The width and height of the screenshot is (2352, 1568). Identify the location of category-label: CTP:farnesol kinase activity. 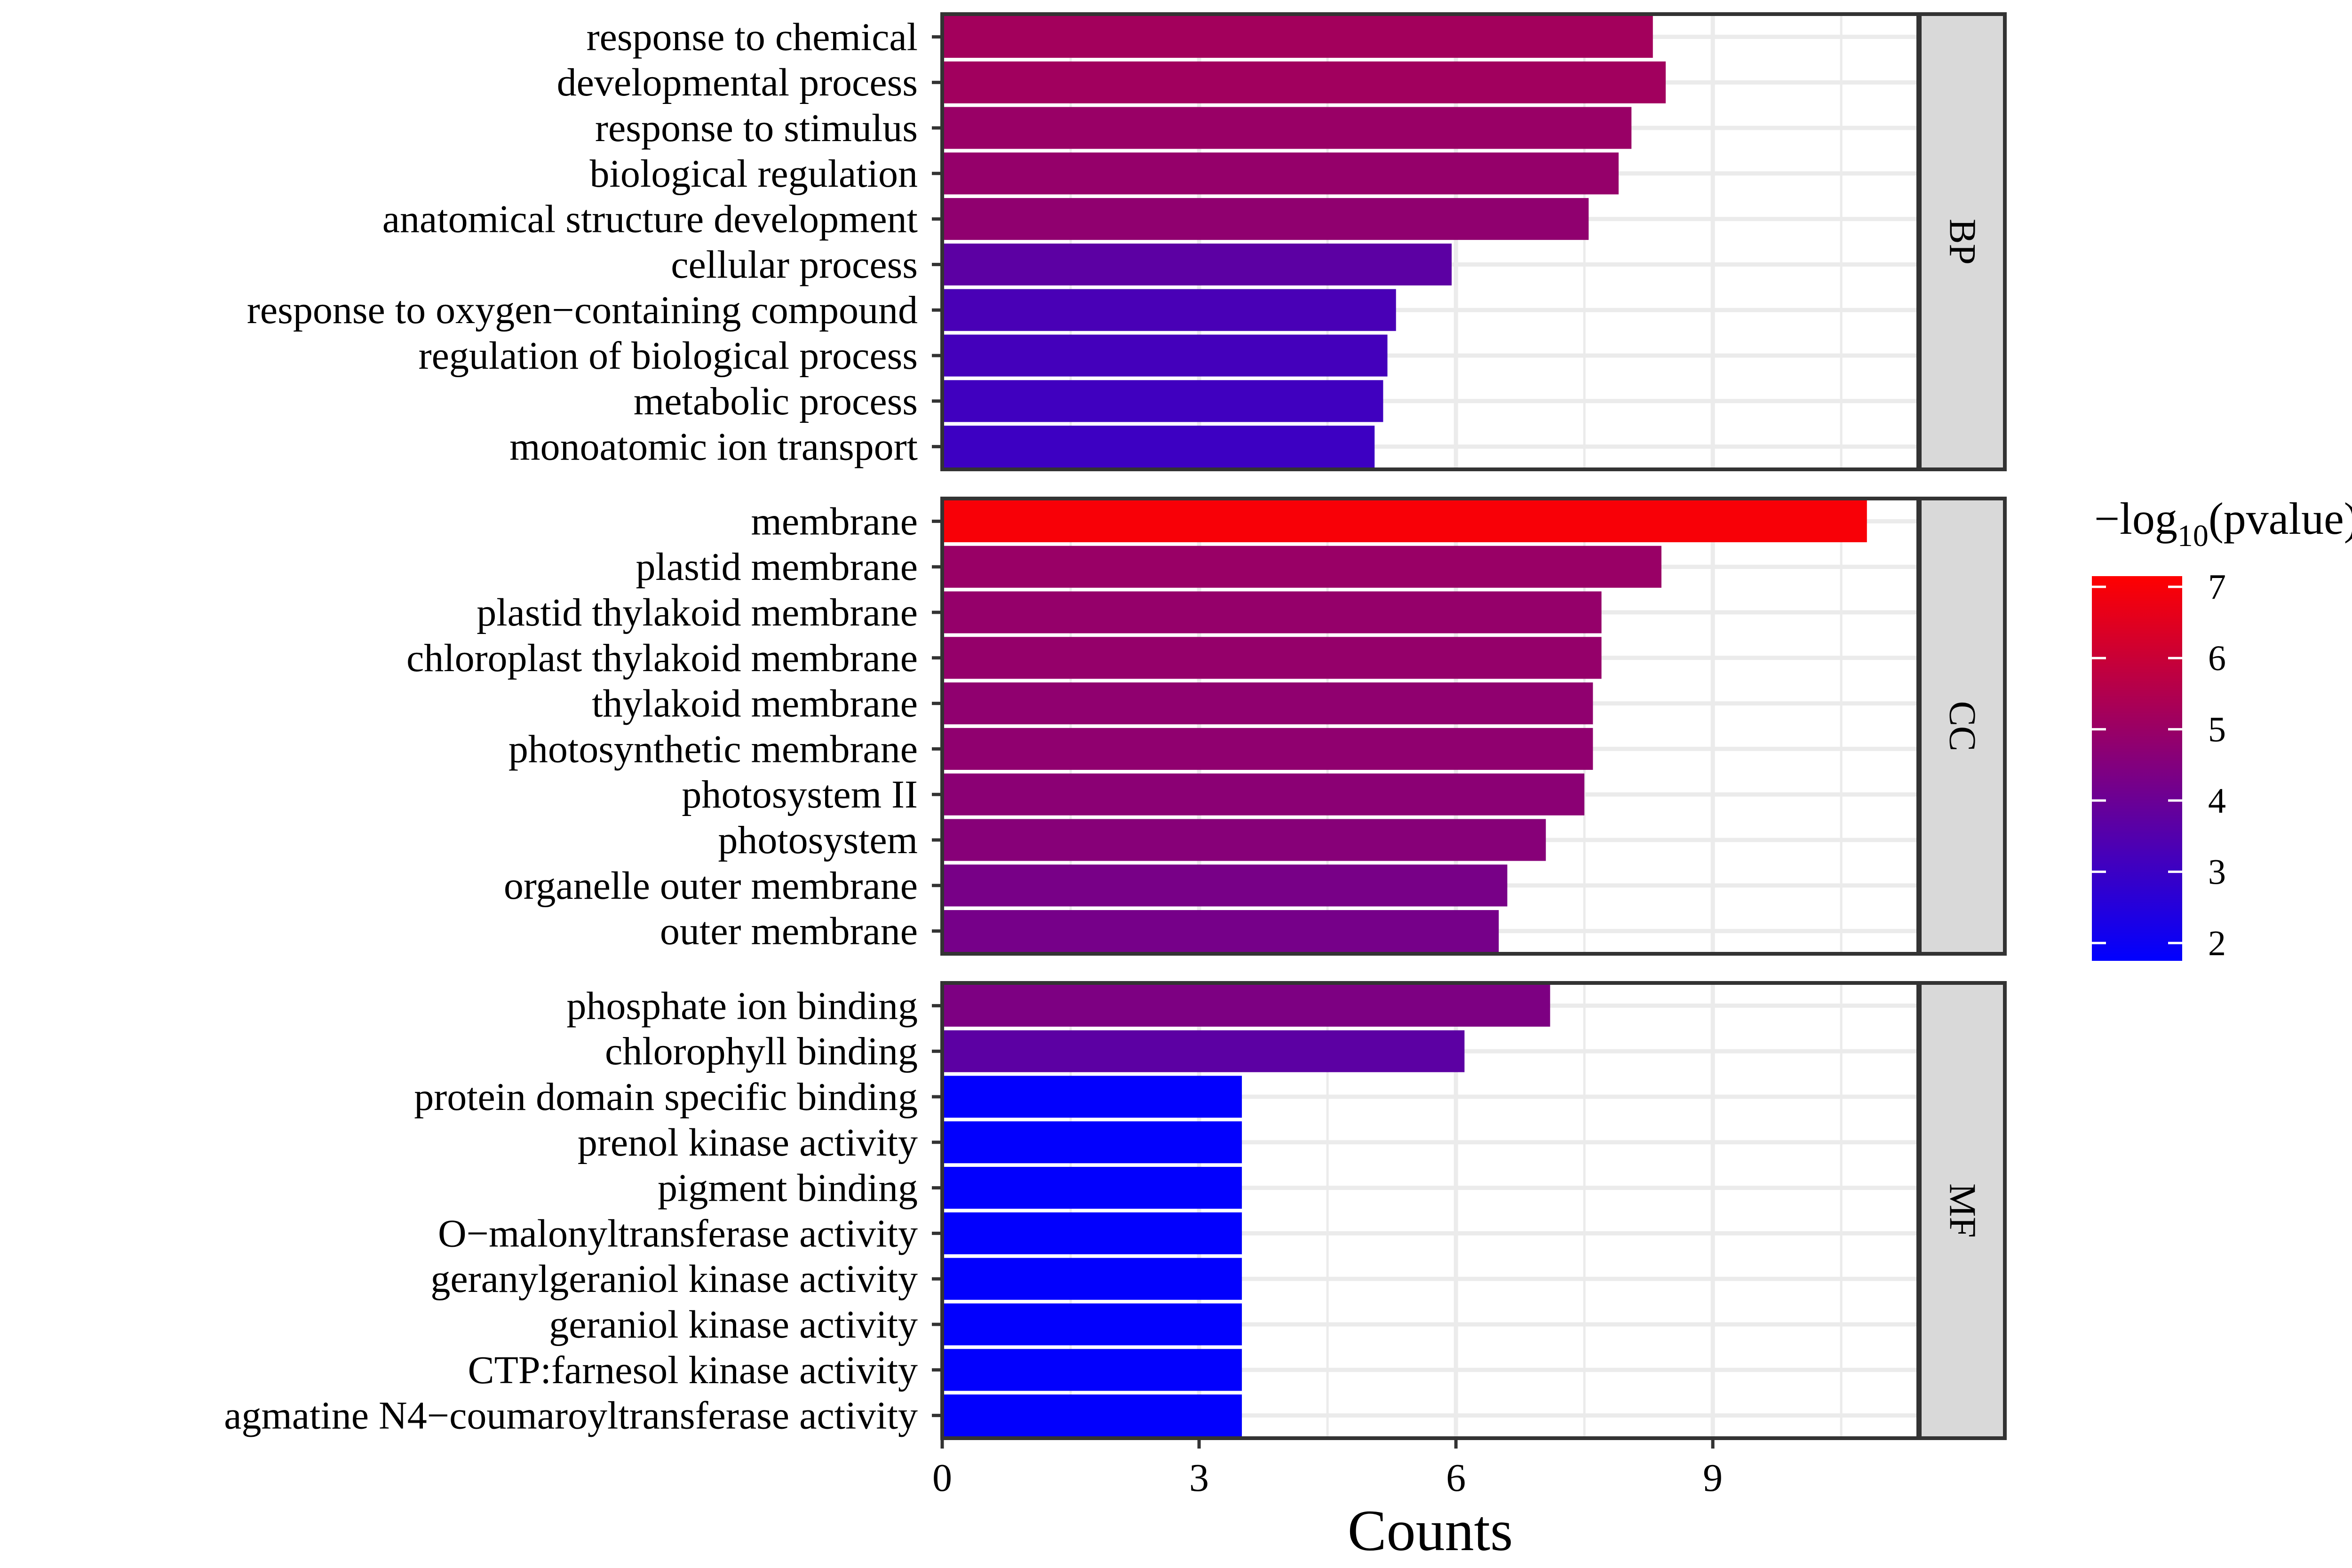
(693, 1370).